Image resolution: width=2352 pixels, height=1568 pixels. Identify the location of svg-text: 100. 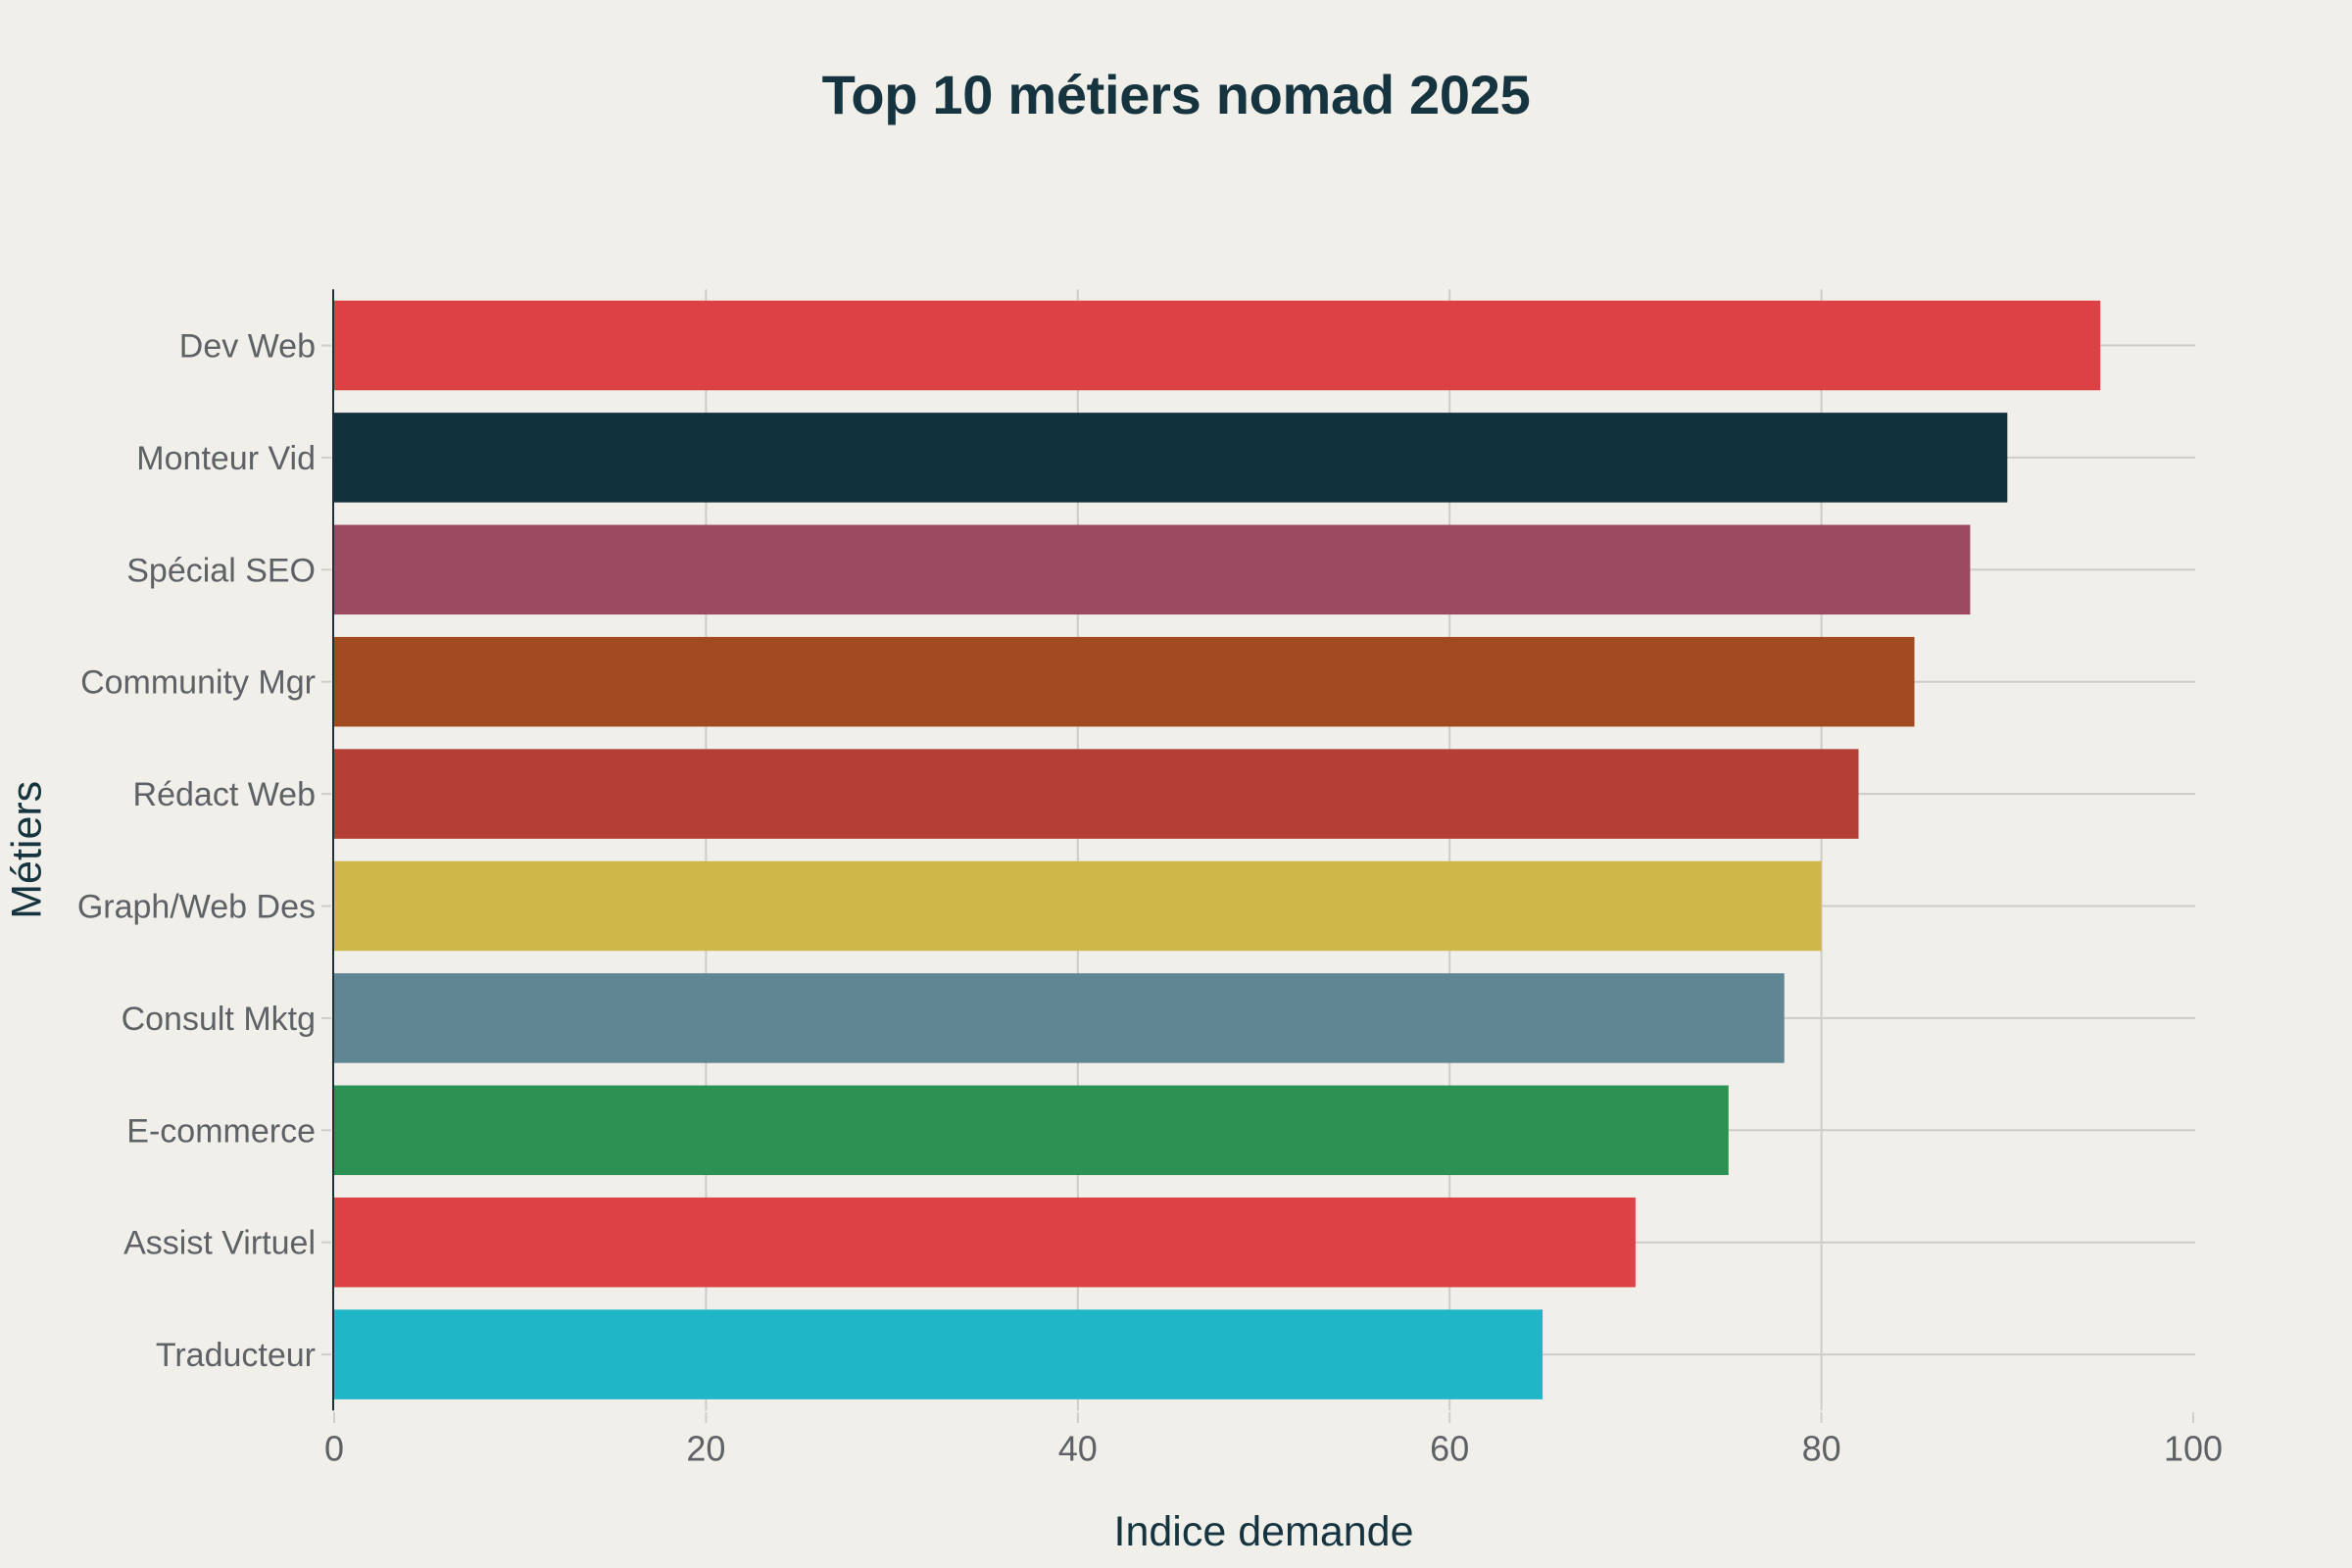
(2193, 1449).